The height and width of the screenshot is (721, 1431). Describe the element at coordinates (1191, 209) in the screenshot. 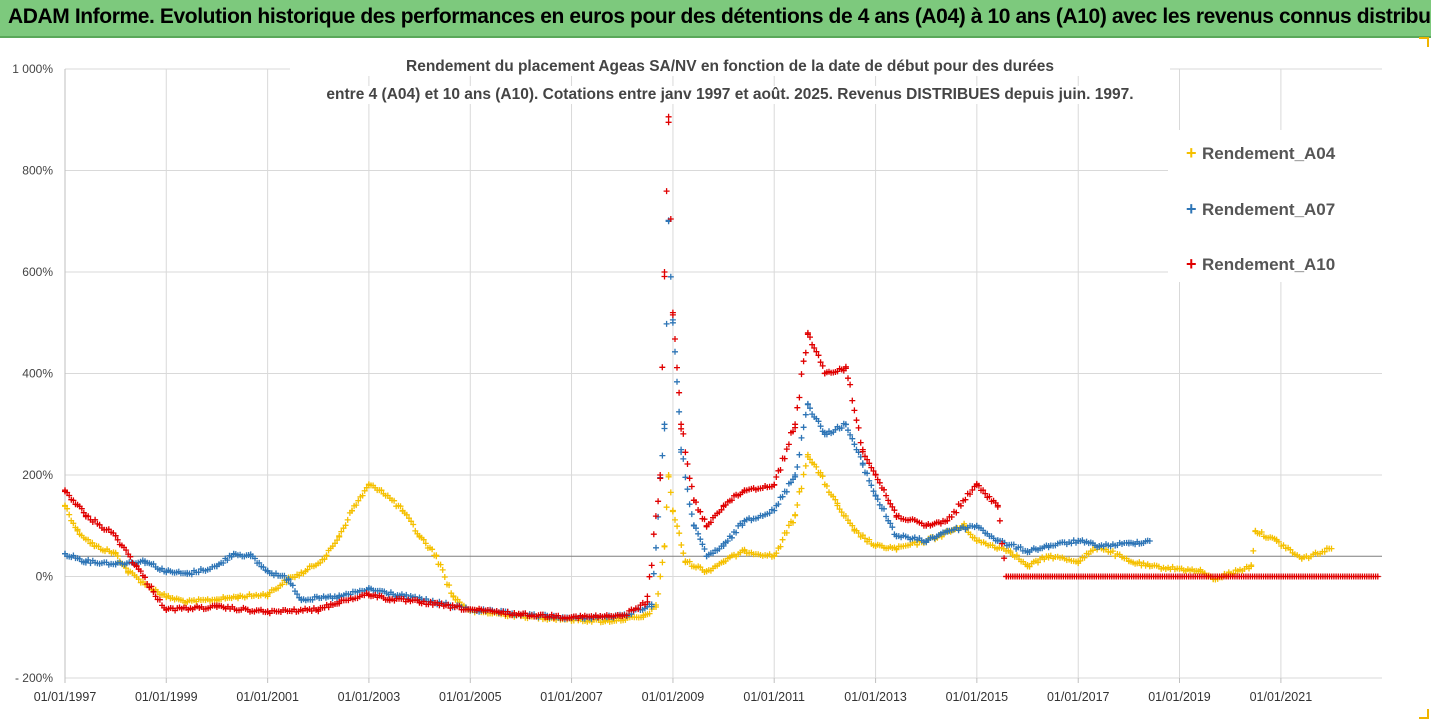

I see `legend-marker-a07: +` at that location.